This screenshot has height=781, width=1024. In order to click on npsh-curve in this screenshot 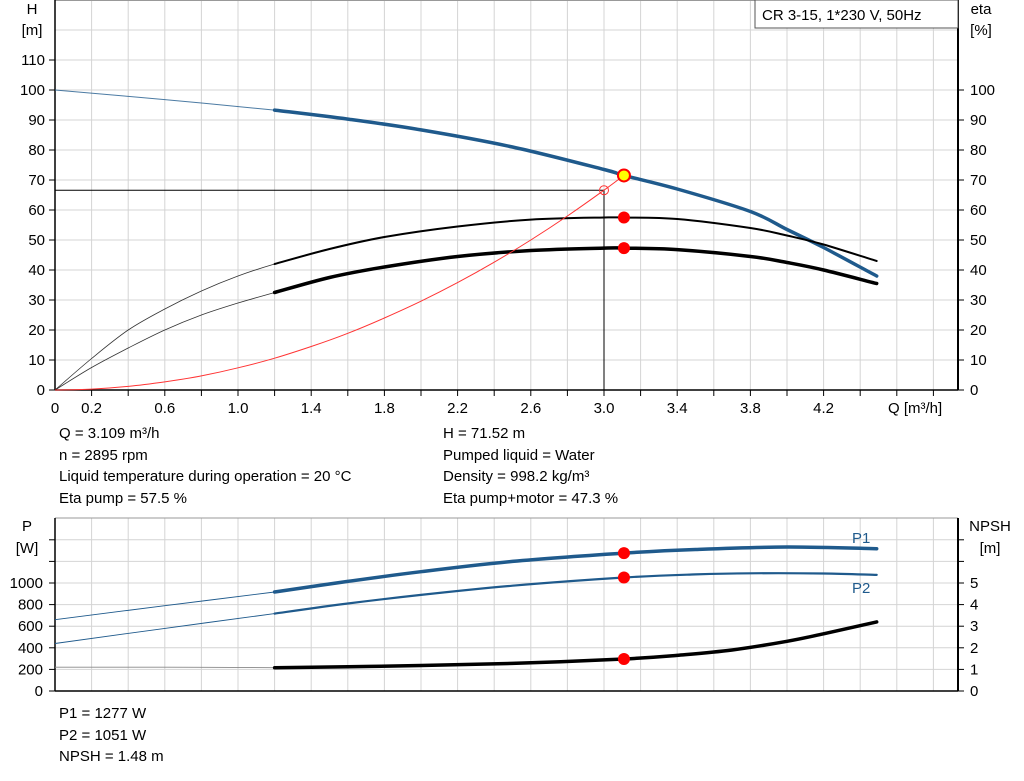, I will do `click(575, 645)`.